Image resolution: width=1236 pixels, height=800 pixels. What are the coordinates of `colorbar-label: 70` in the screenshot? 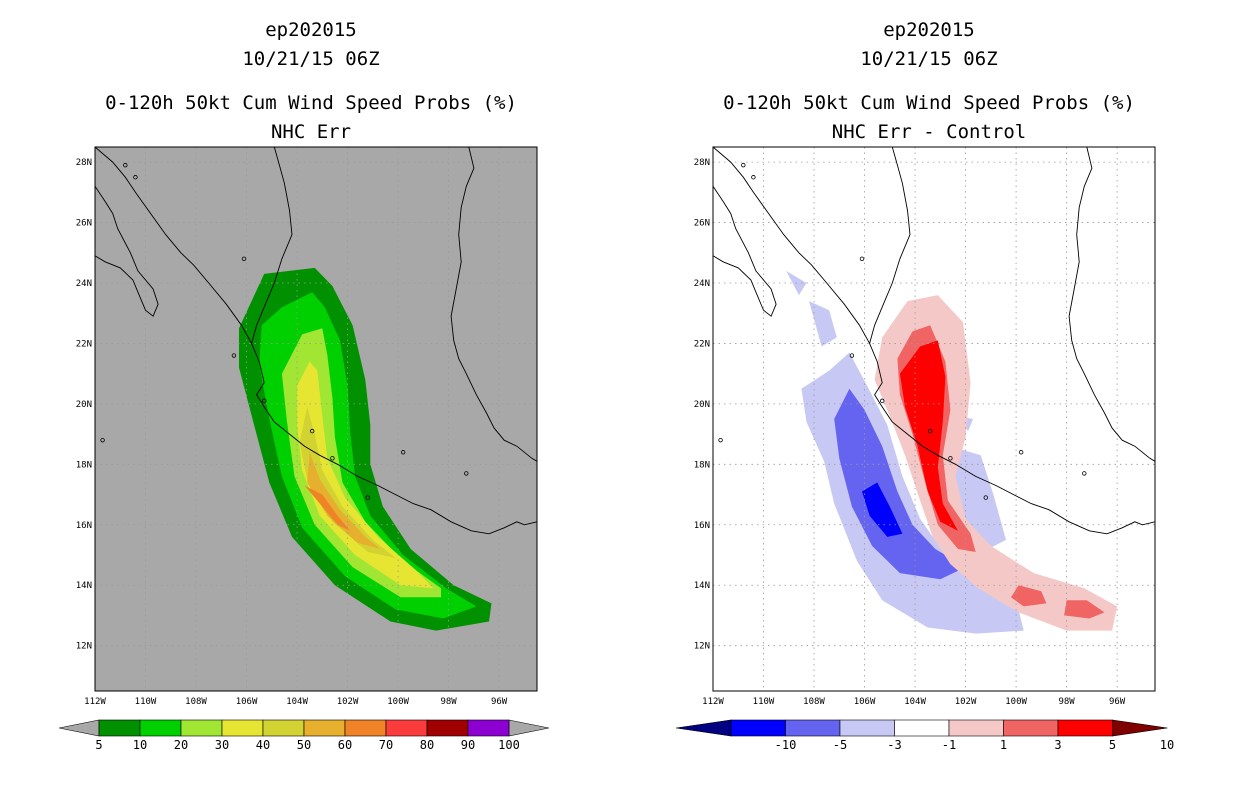 It's located at (386, 745).